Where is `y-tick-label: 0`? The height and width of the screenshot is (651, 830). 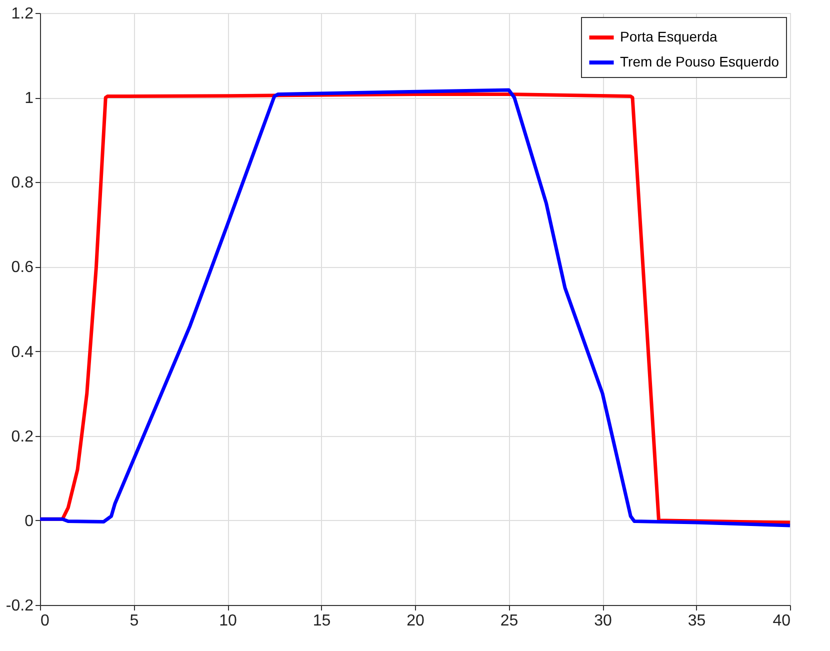 y-tick-label: 0 is located at coordinates (29, 521).